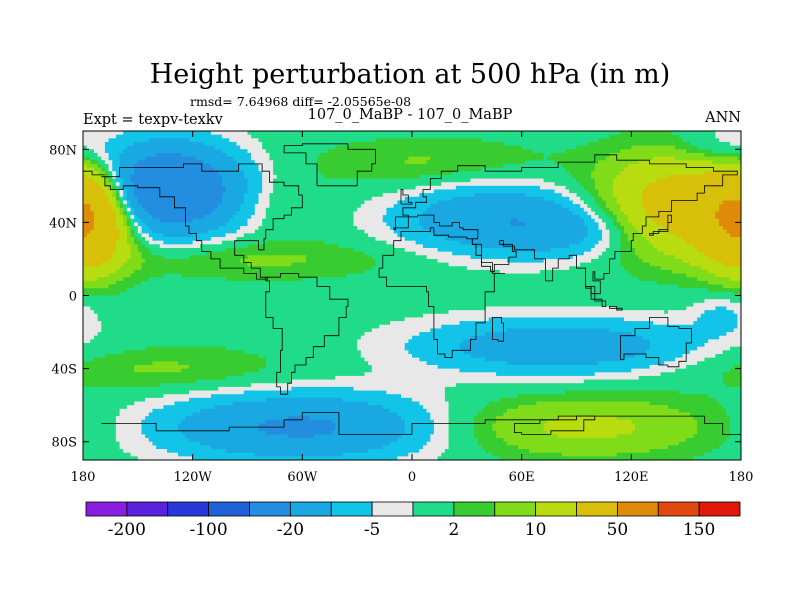 The image size is (800, 600). I want to click on colorbar-label: 10, so click(536, 530).